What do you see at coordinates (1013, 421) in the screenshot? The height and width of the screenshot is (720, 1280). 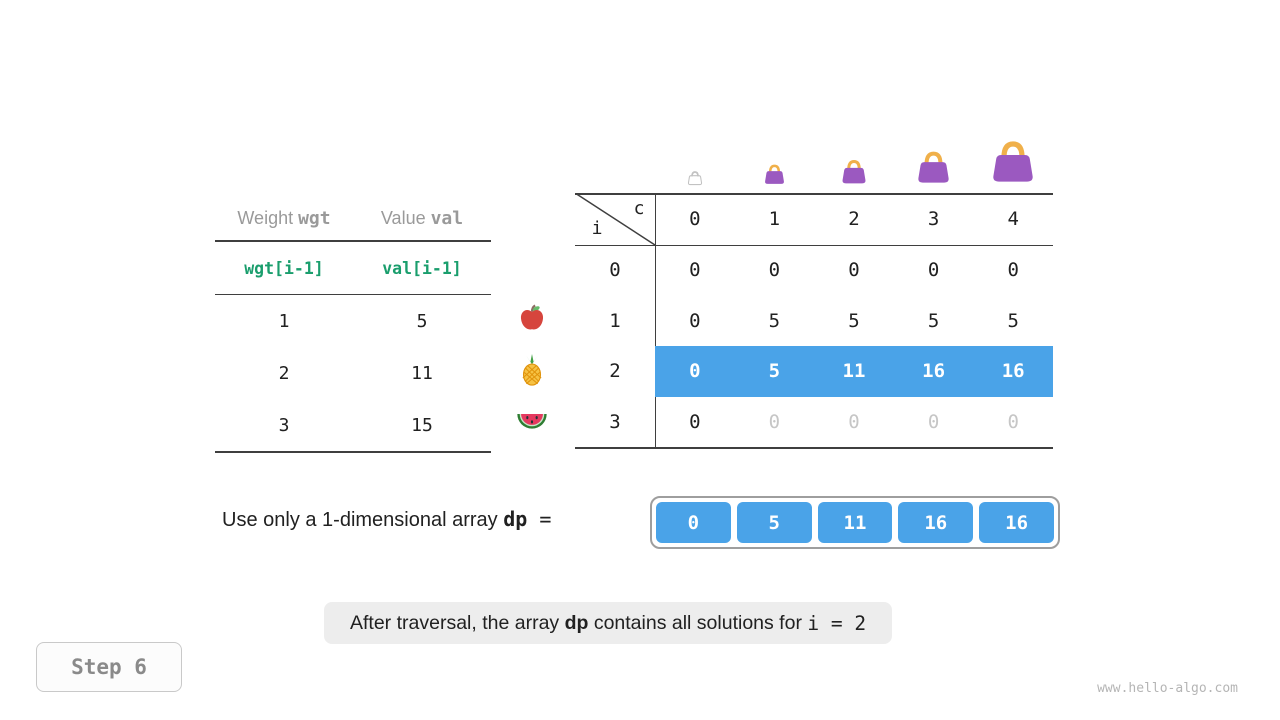 I see `dp-cell-r3c4: 0` at bounding box center [1013, 421].